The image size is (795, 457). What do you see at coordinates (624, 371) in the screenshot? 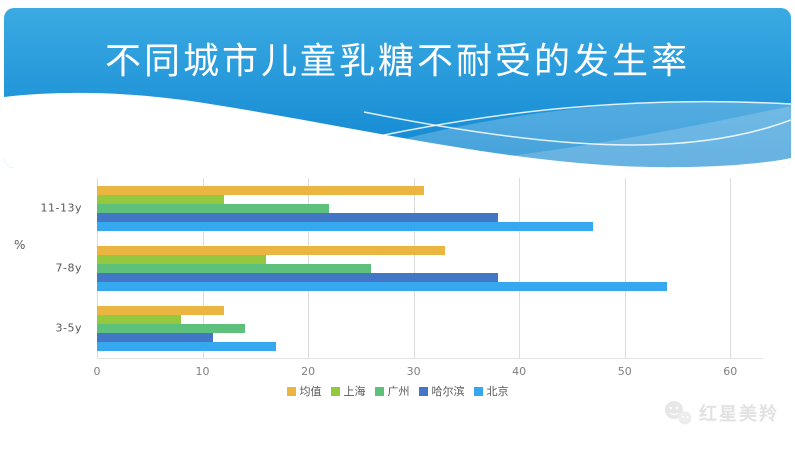
I see `x-tick-label: 50` at bounding box center [624, 371].